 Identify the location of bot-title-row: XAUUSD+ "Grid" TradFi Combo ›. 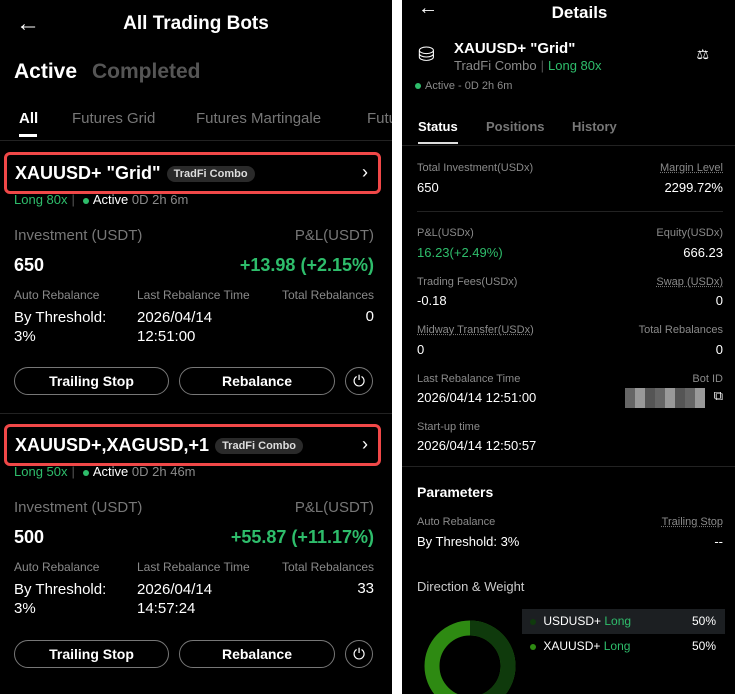
(192, 173).